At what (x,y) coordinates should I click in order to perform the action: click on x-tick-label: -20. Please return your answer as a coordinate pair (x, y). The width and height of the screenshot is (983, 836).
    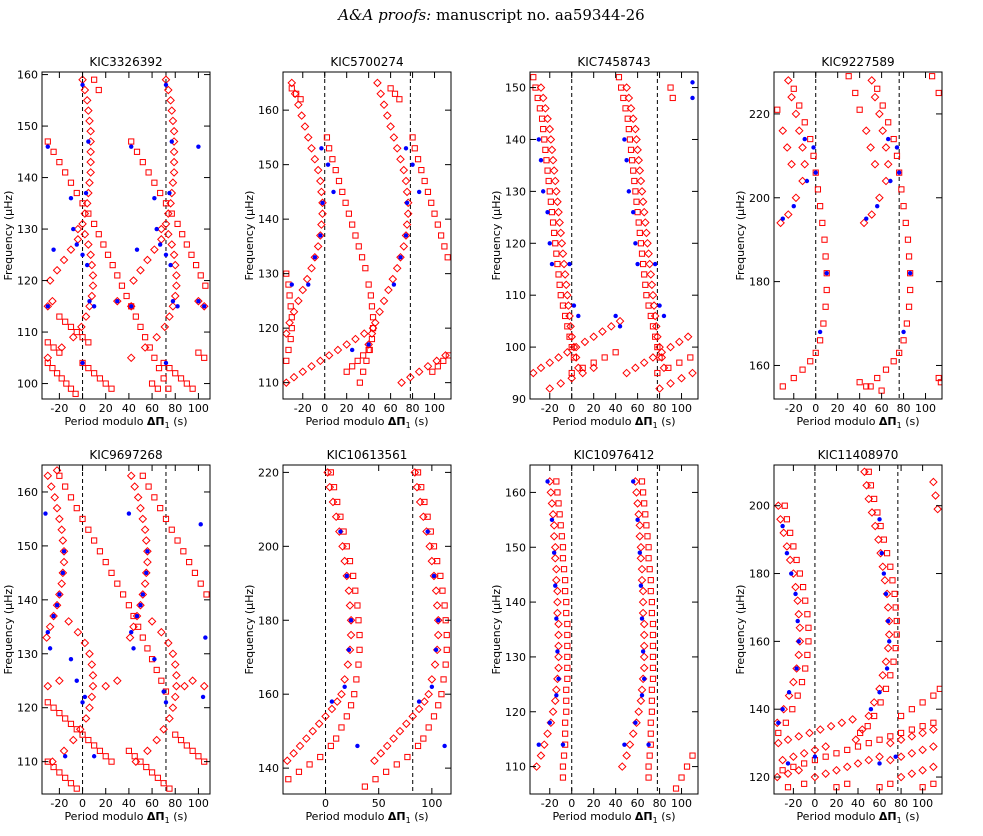
    Looking at the image, I should click on (59, 408).